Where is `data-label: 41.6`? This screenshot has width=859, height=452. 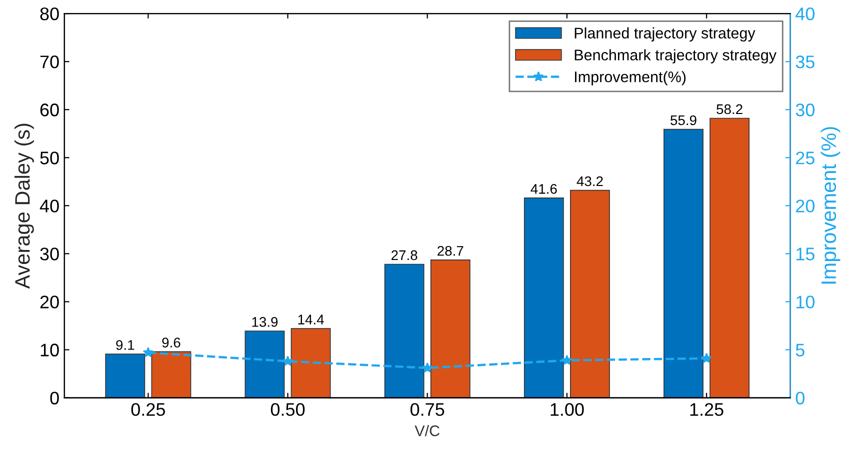 data-label: 41.6 is located at coordinates (543, 189).